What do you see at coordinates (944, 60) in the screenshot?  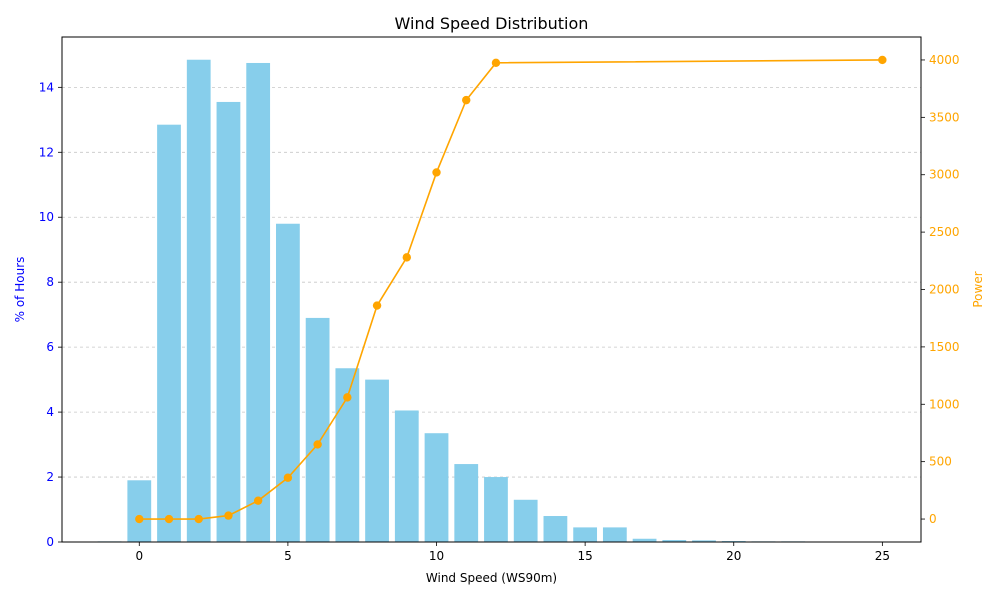 I see `y2-tick-label: 4000` at bounding box center [944, 60].